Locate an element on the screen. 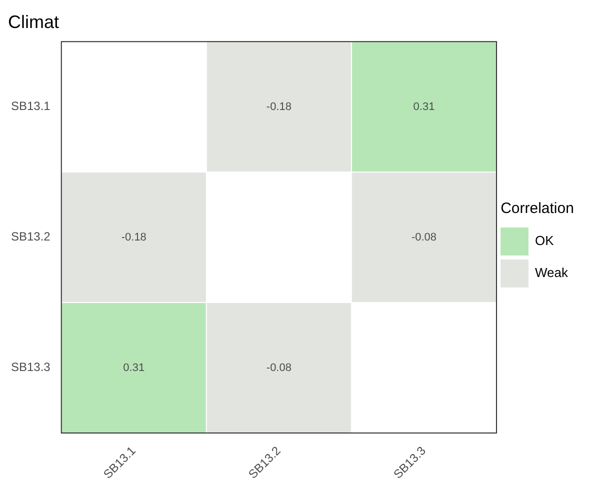  legend-title: Correlation is located at coordinates (537, 209).